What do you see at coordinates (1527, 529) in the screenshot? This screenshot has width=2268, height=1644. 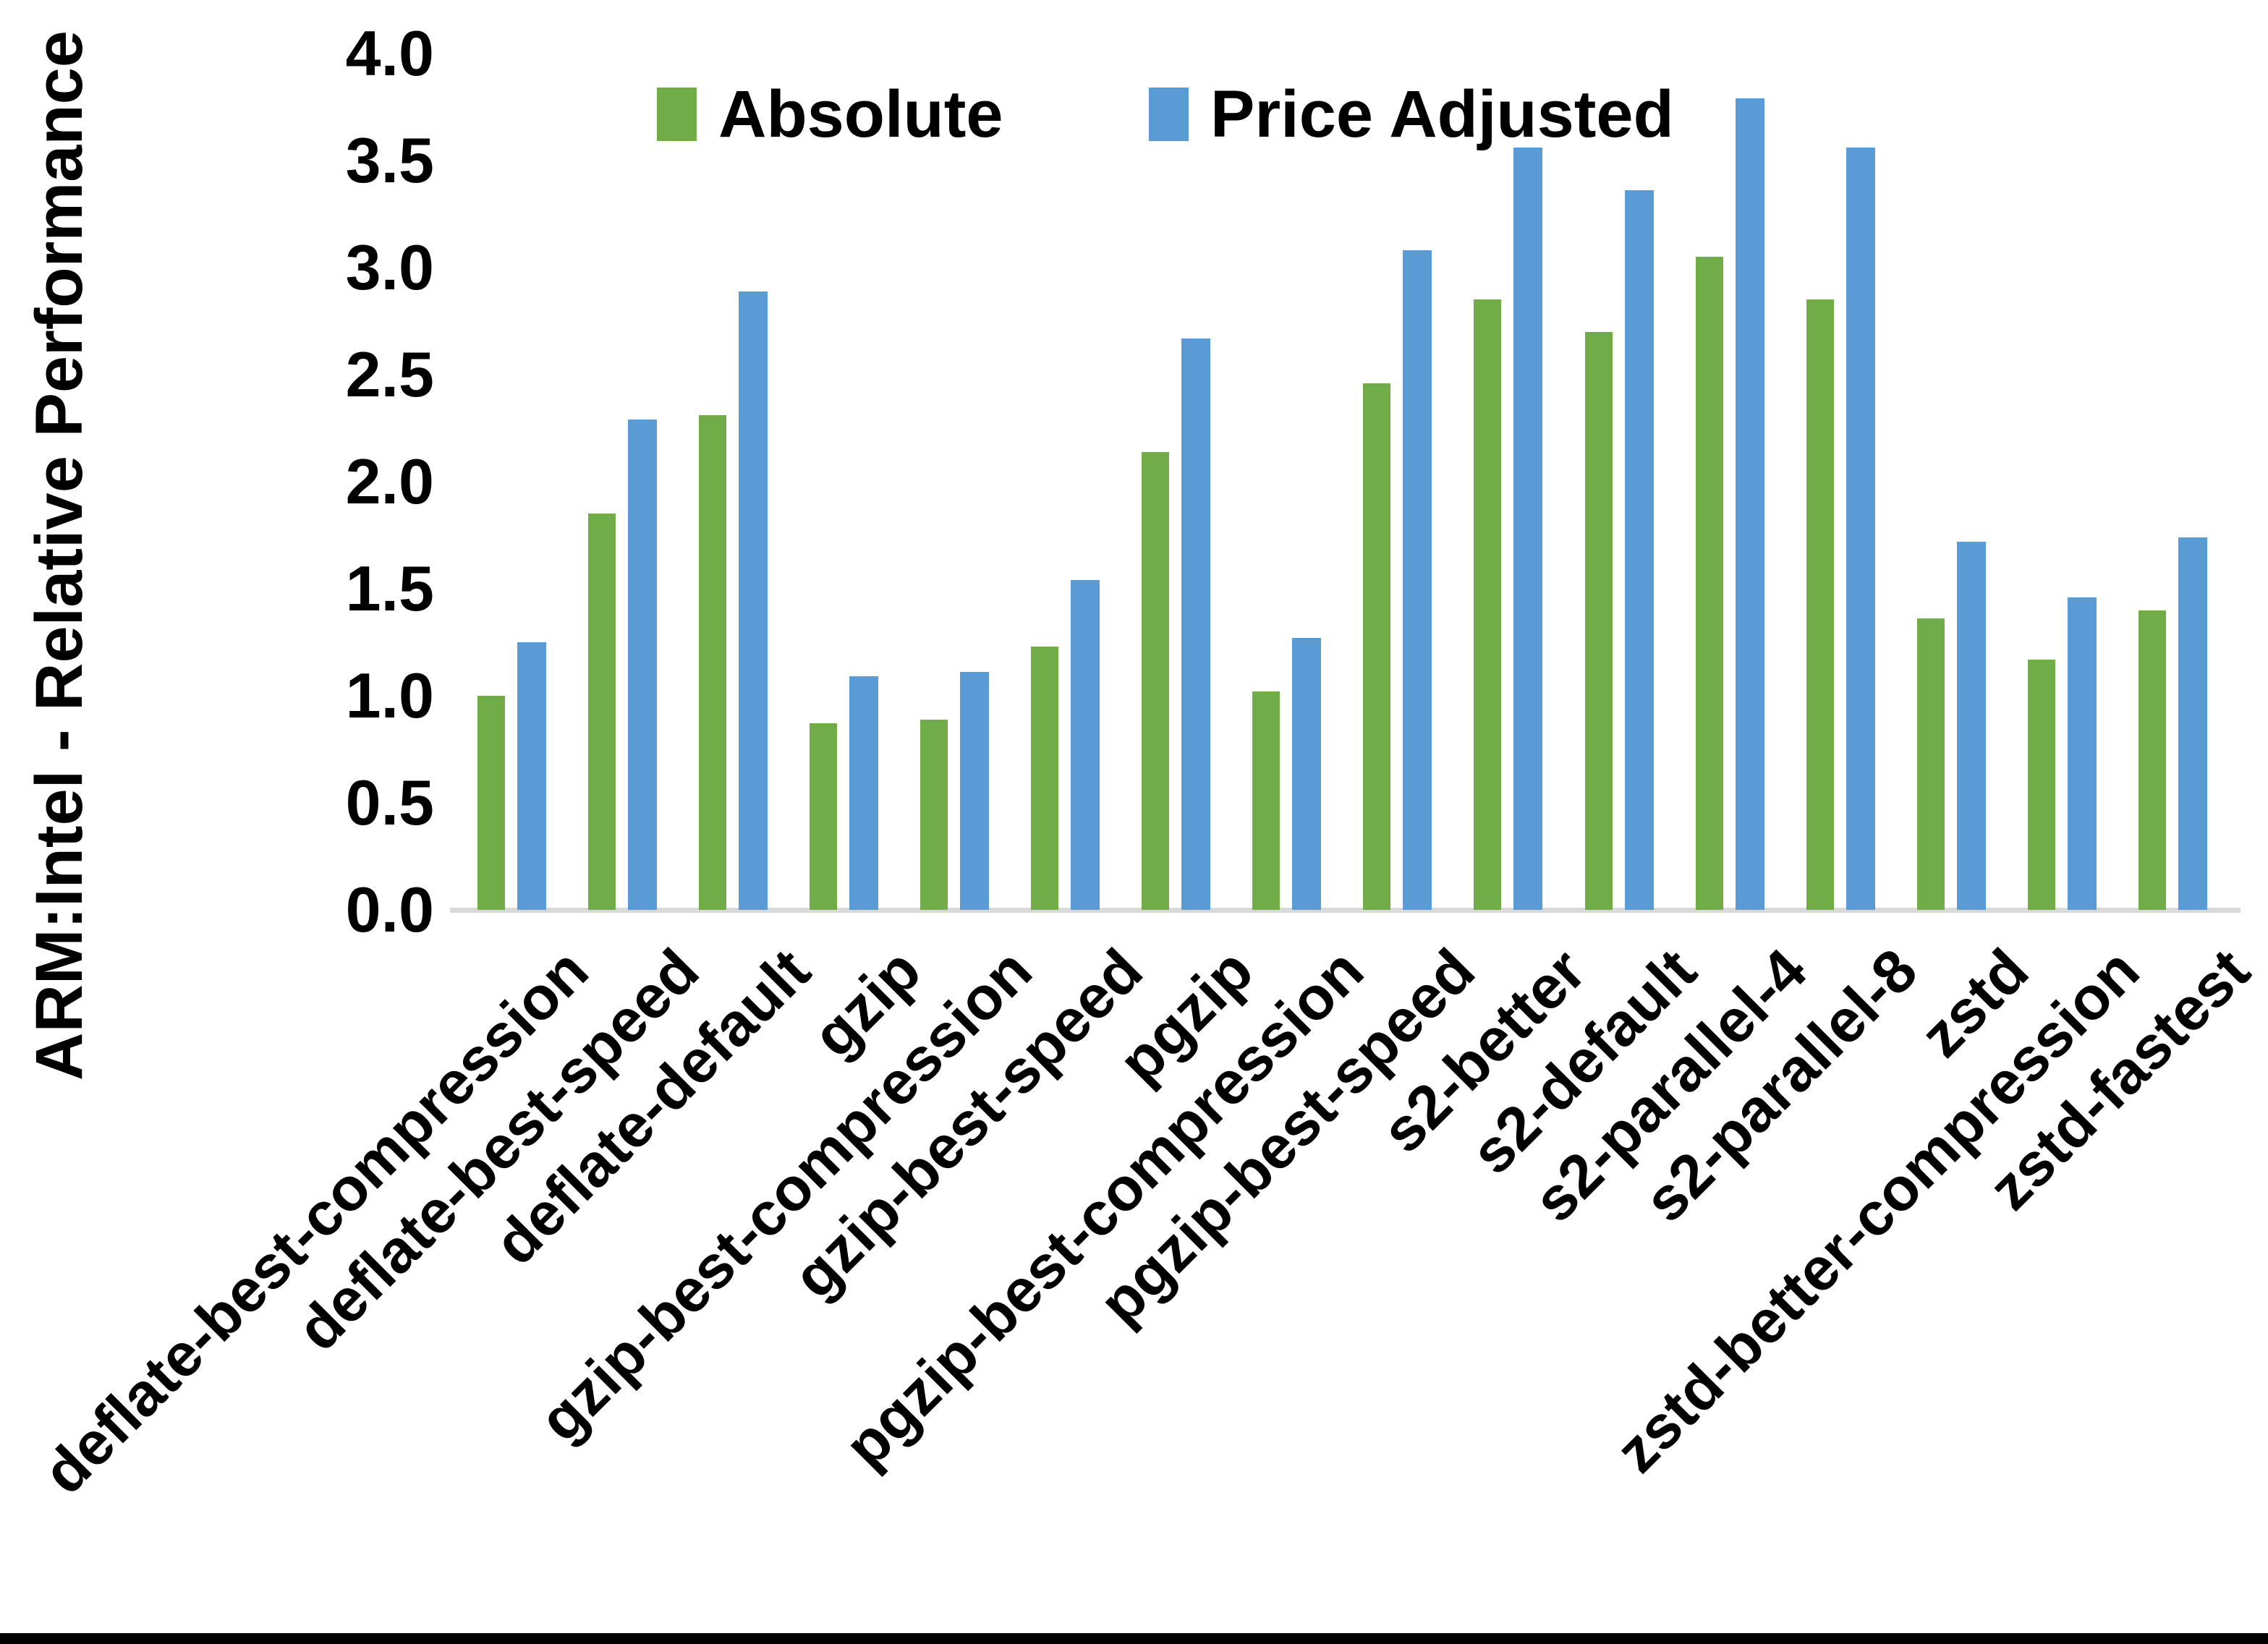 I see `bar-price-adjusted-s2-better` at bounding box center [1527, 529].